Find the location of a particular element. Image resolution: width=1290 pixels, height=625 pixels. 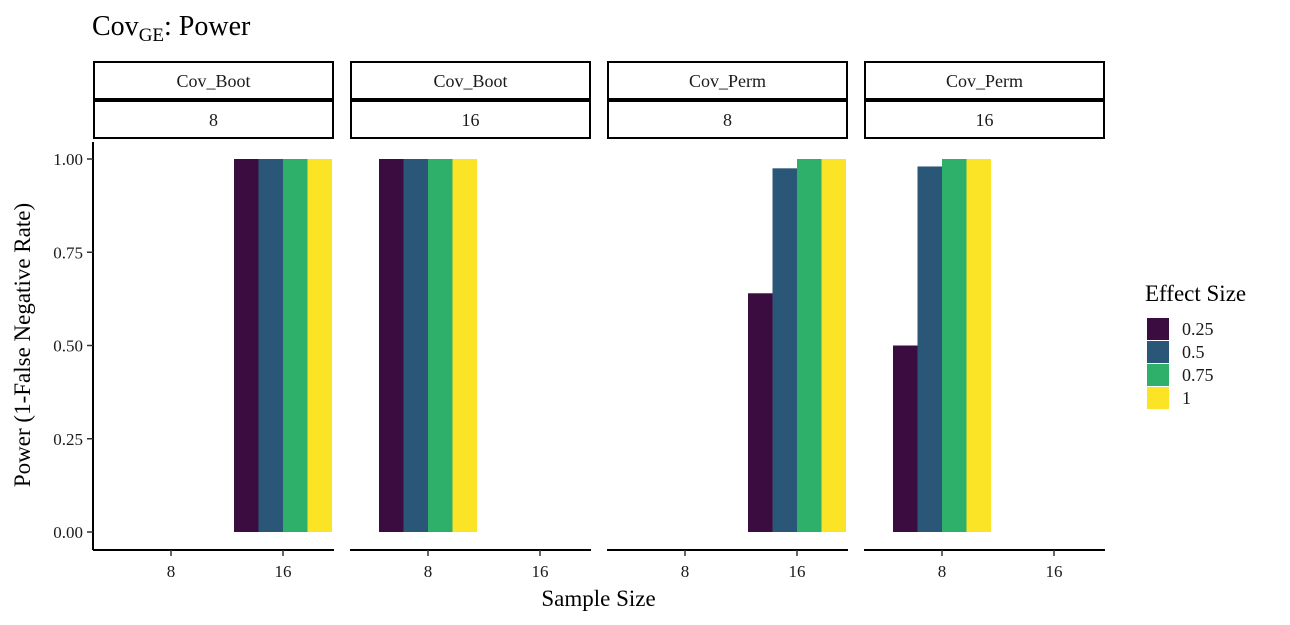

chart-title-subscript: GE is located at coordinates (151, 35).